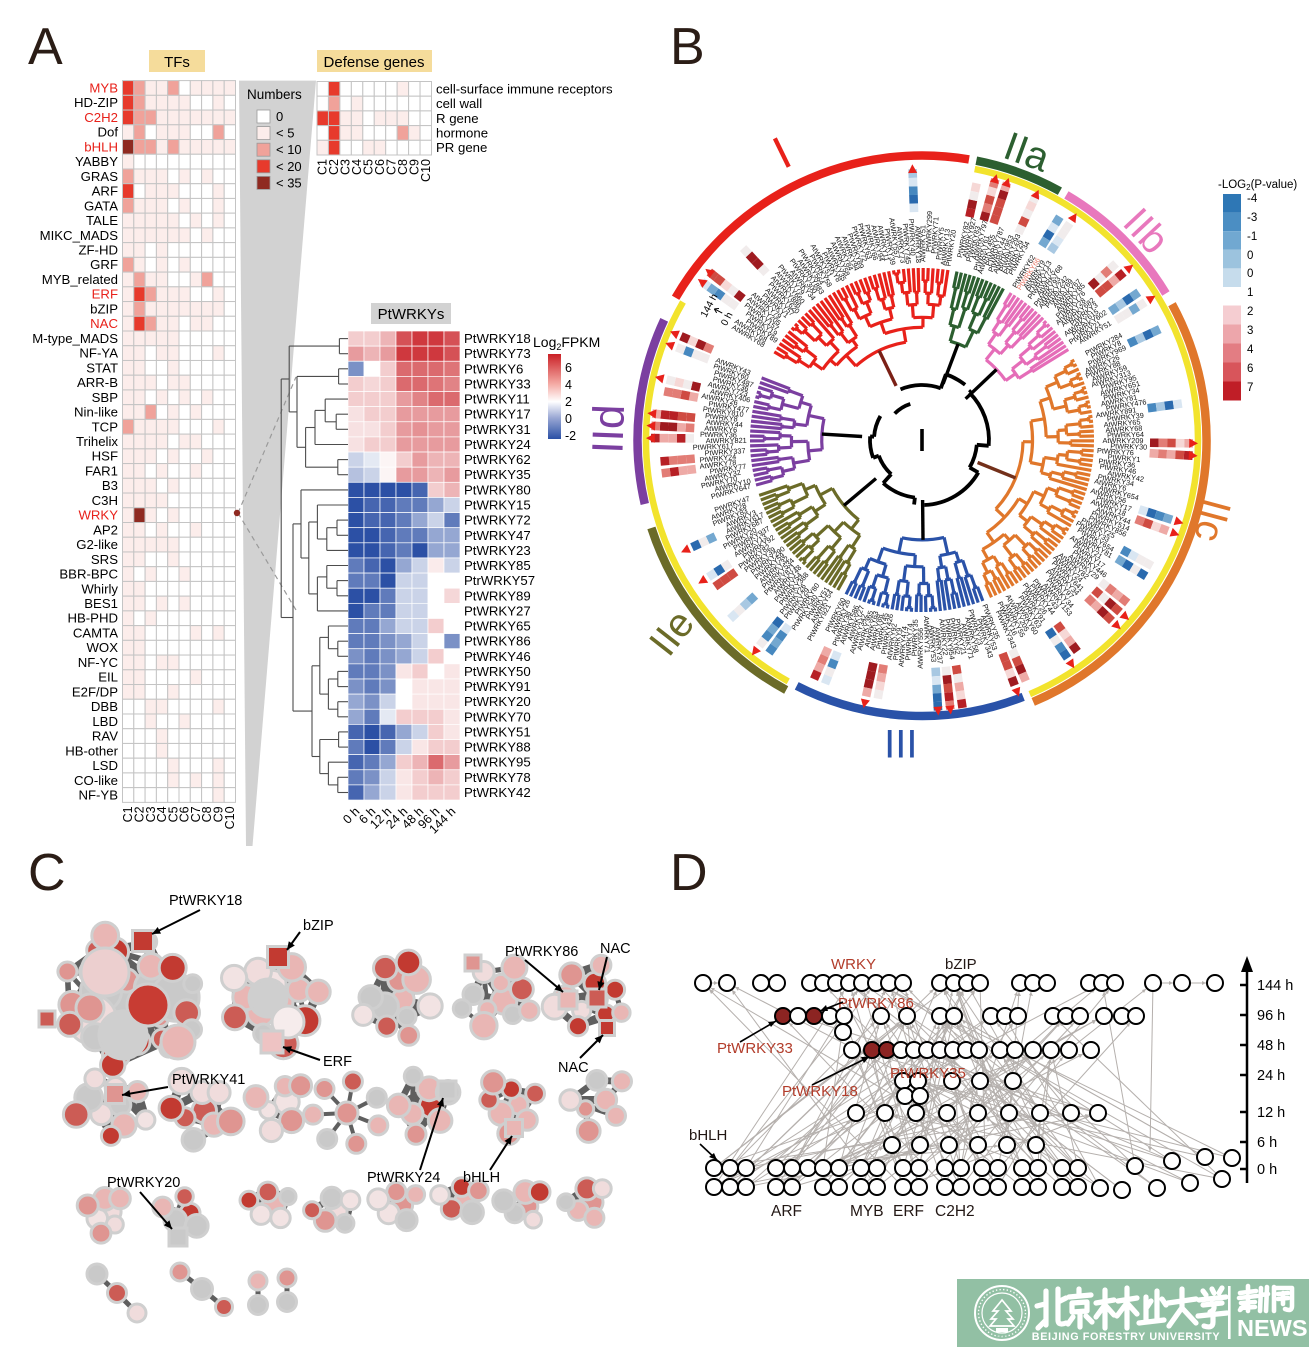  I want to click on svg-text: STAT, so click(102, 367).